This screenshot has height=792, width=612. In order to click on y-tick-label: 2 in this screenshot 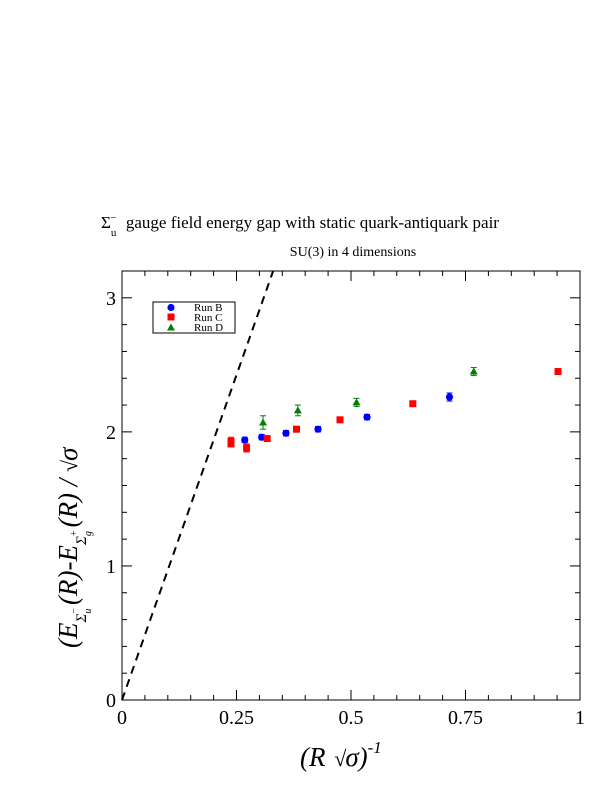, I will do `click(111, 433)`.